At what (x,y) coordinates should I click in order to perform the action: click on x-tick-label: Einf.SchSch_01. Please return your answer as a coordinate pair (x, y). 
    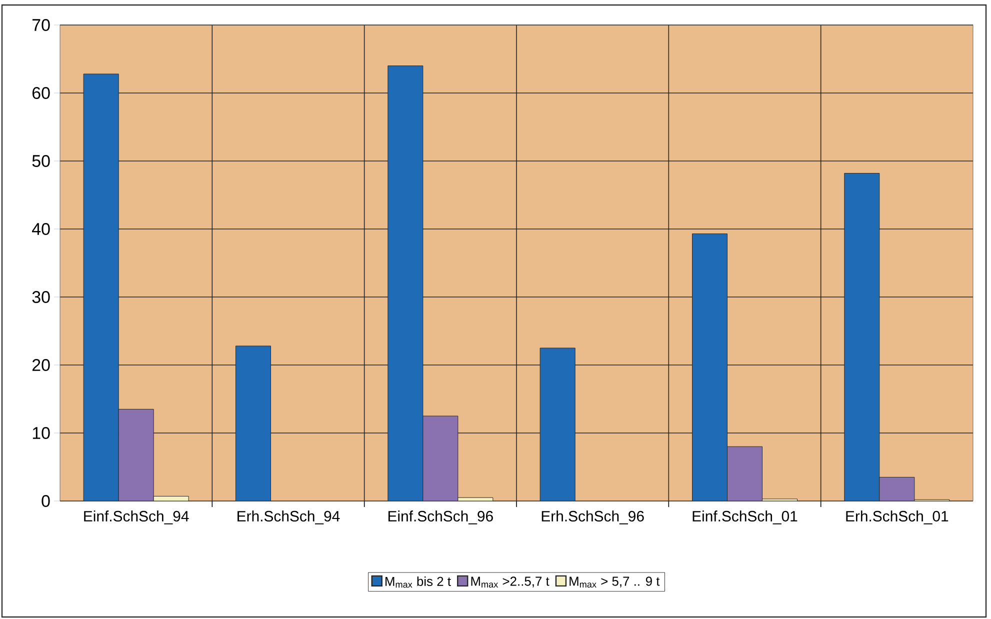
    Looking at the image, I should click on (745, 517).